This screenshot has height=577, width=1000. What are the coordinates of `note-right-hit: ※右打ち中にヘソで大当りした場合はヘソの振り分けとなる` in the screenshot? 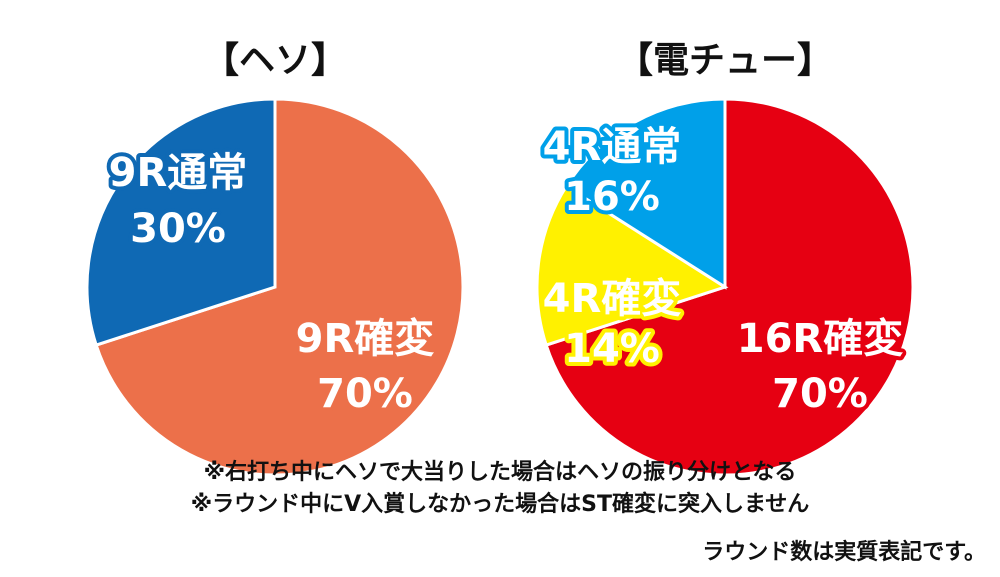 It's located at (500, 472).